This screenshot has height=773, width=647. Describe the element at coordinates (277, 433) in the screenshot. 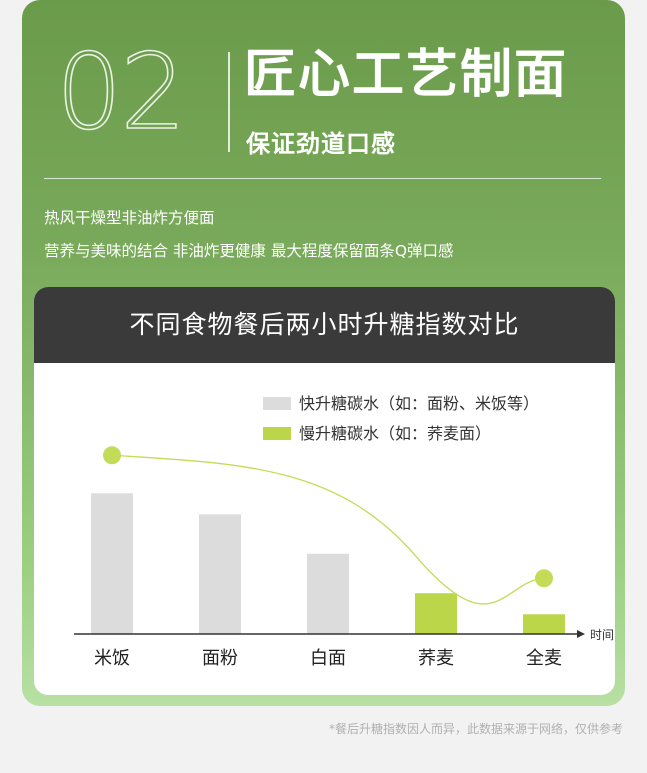

I see `legend-swatch-slow` at that location.